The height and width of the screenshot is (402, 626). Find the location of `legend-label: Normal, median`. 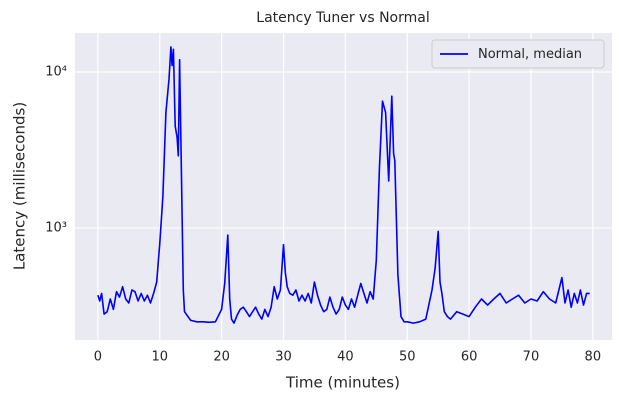

legend-label: Normal, median is located at coordinates (530, 54).